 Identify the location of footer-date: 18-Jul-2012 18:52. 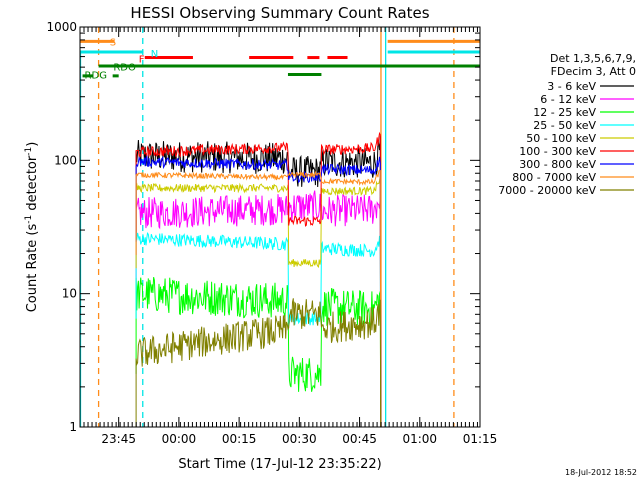
(601, 472).